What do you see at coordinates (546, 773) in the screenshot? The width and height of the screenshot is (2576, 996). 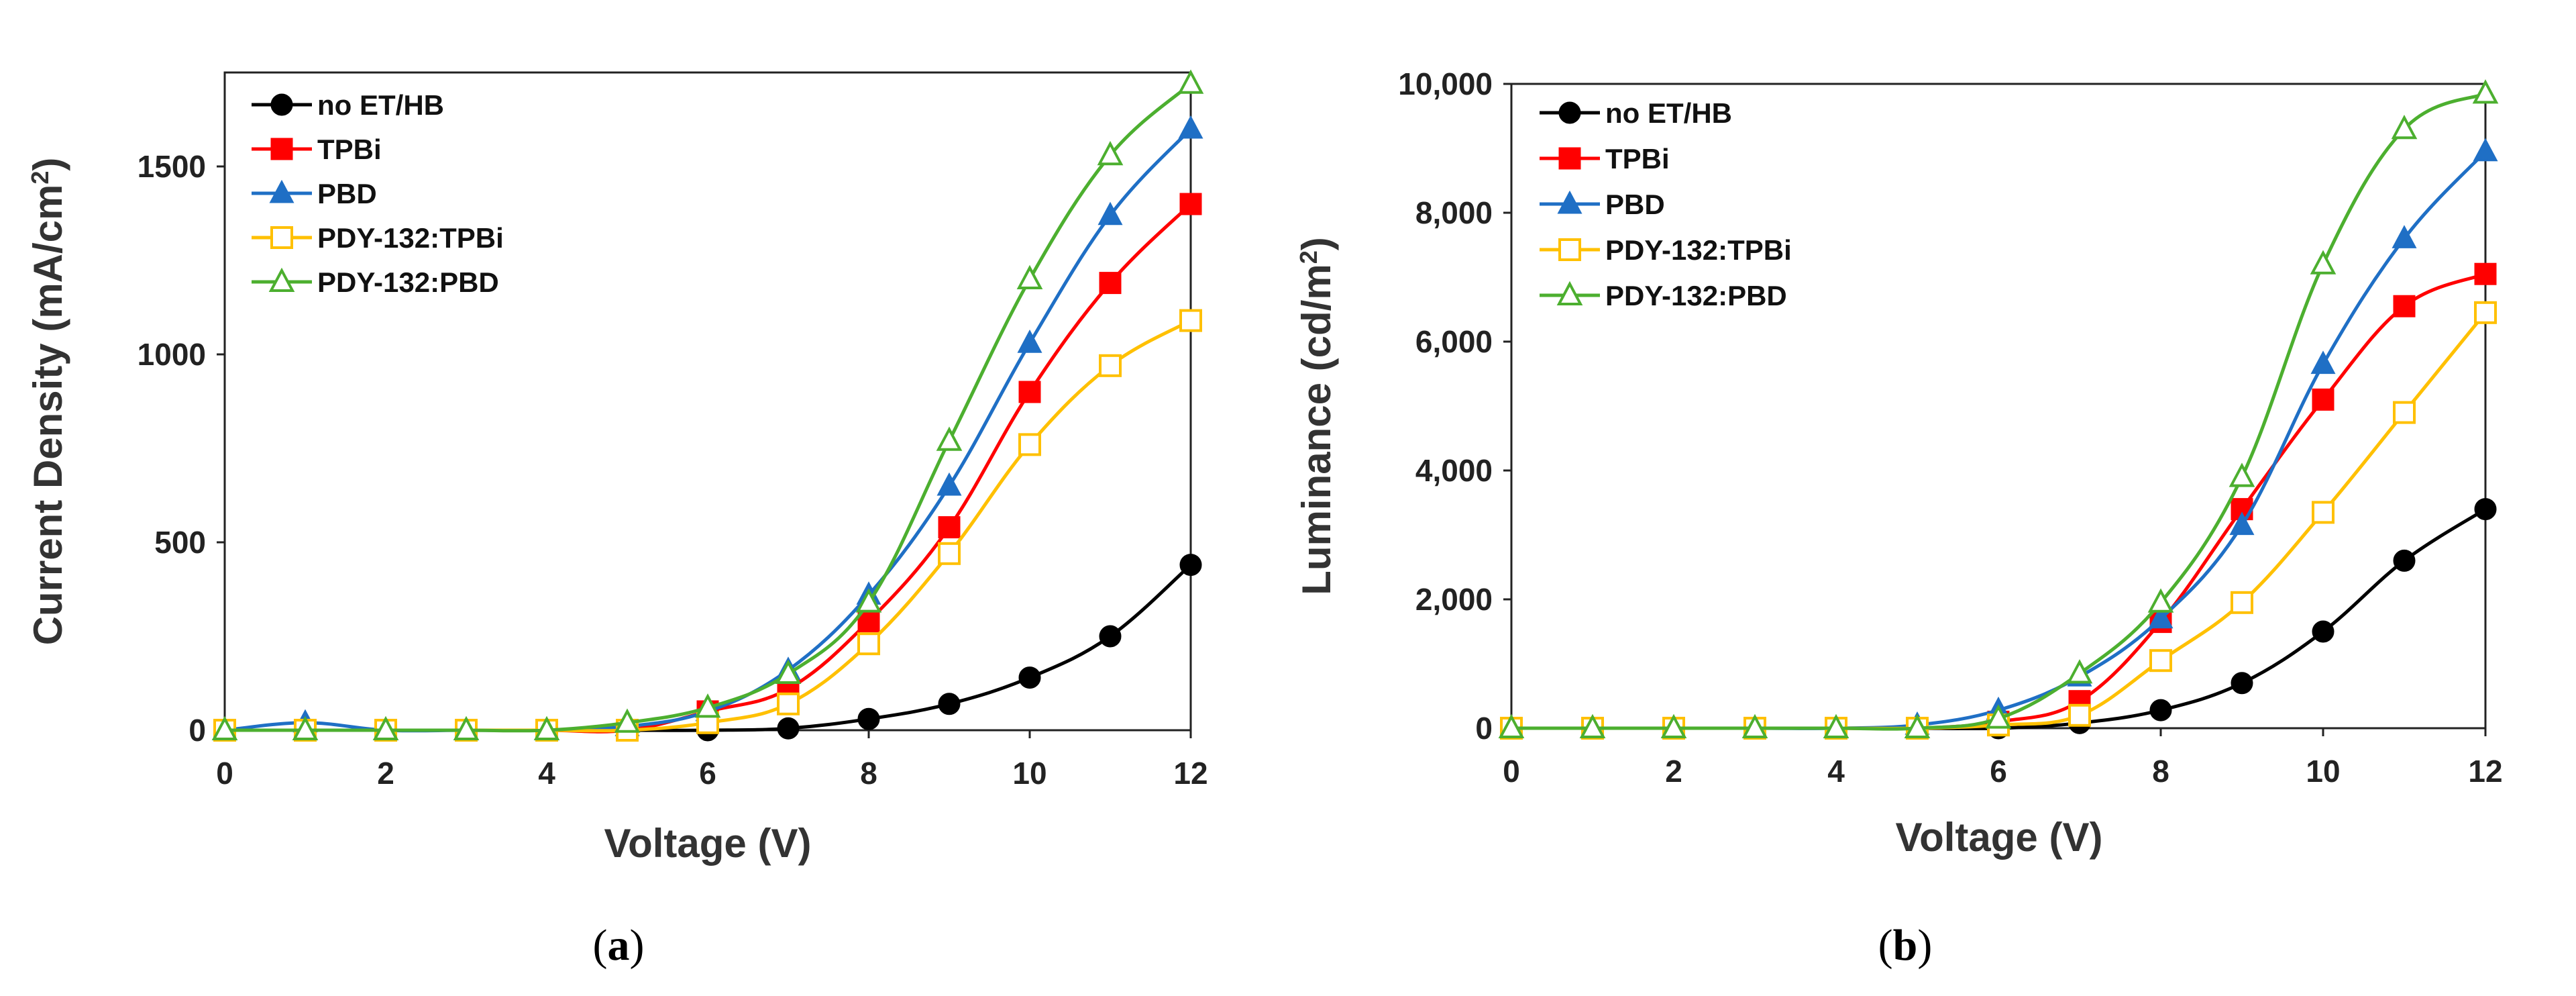 I see `panel-a-x-tick-label: 4` at bounding box center [546, 773].